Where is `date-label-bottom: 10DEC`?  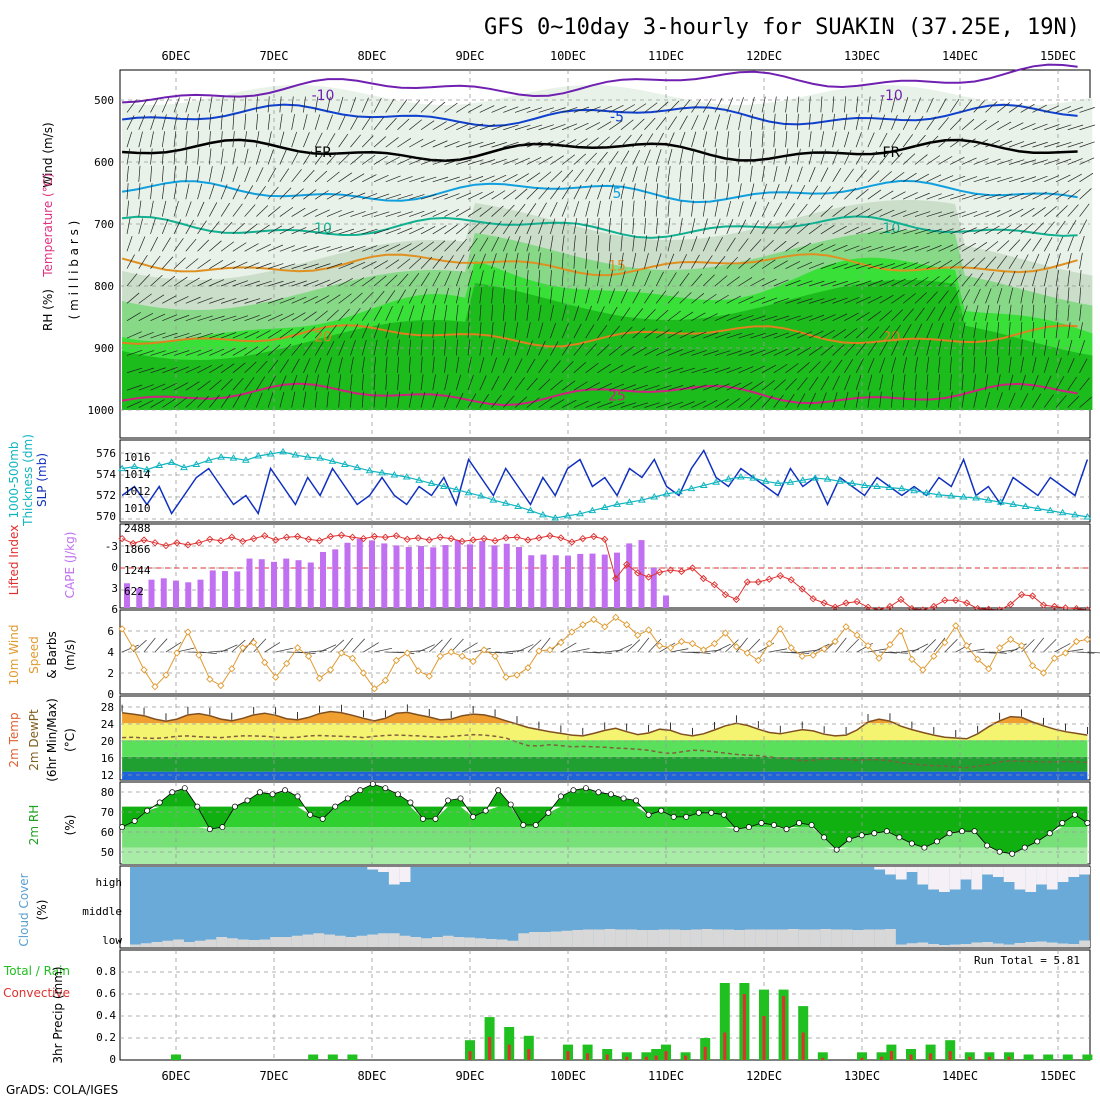 date-label-bottom: 10DEC is located at coordinates (568, 1076).